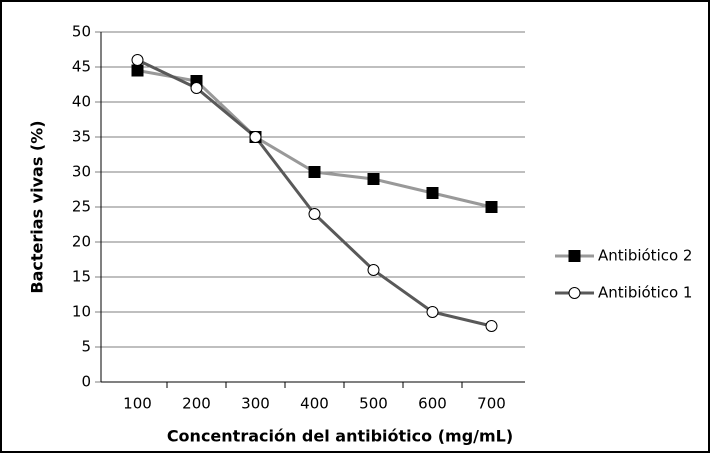 This screenshot has height=453, width=710. What do you see at coordinates (645, 293) in the screenshot?
I see `legend-label: Antibiótico 1` at bounding box center [645, 293].